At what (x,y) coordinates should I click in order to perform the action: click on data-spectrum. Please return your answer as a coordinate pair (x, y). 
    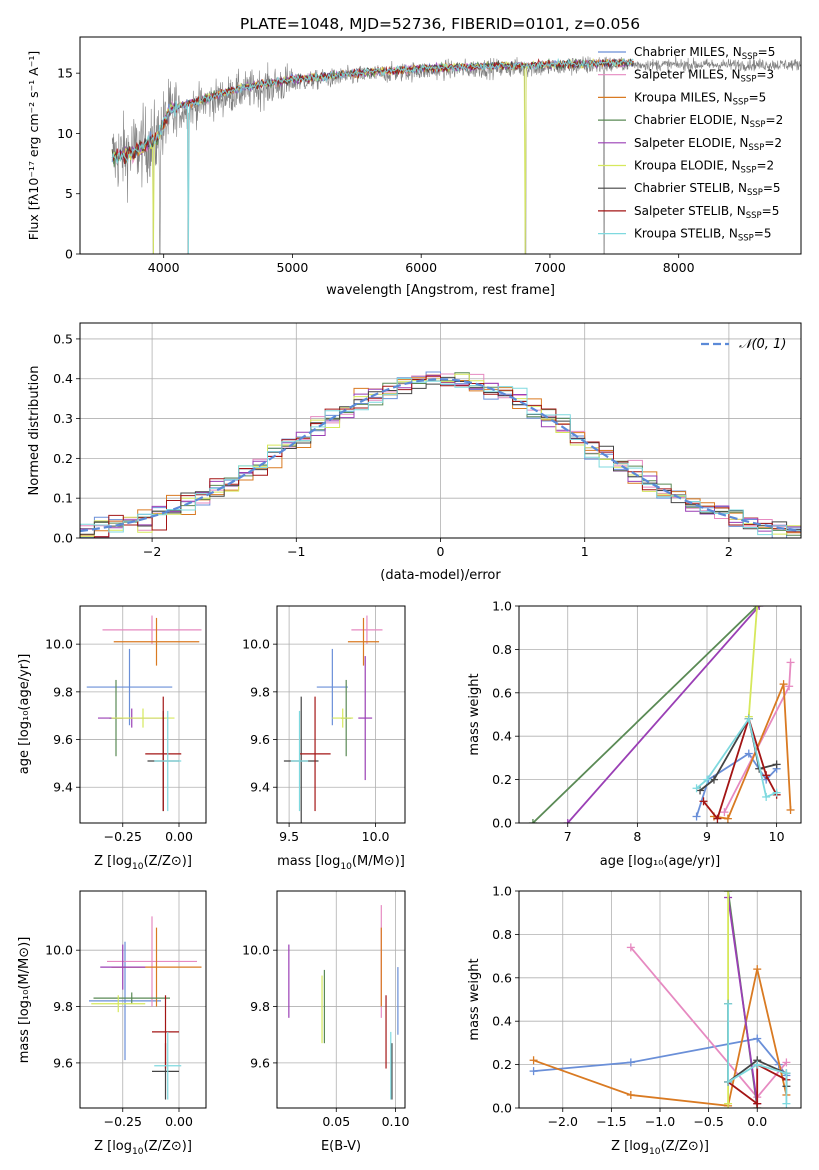
    Looking at the image, I should click on (456, 154).